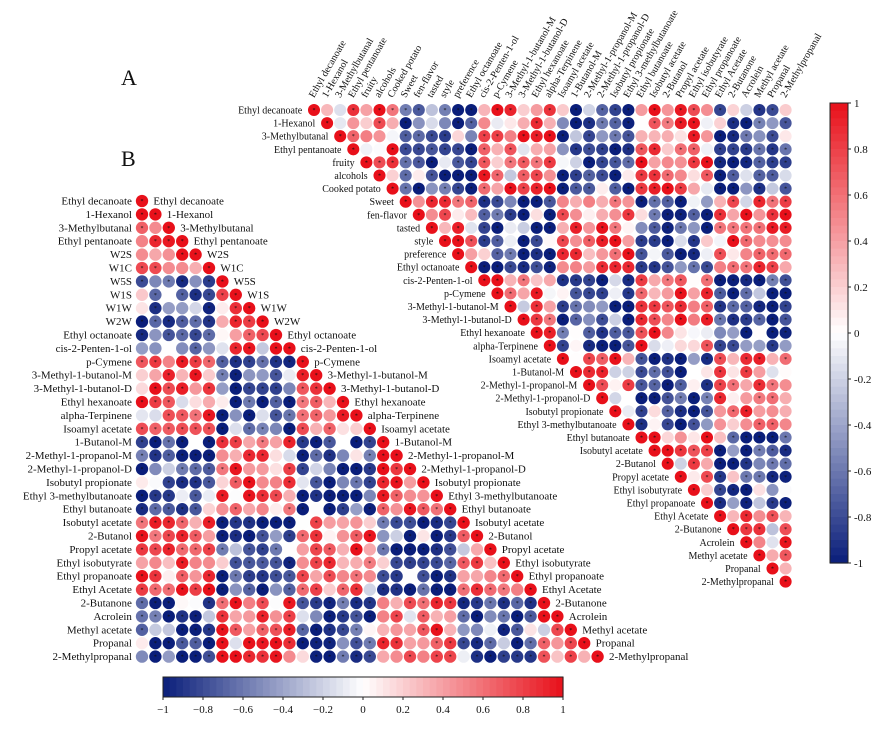 Image resolution: width=888 pixels, height=730 pixels. Describe the element at coordinates (99, 630) in the screenshot. I see `row-label: Methyl acetate` at that location.